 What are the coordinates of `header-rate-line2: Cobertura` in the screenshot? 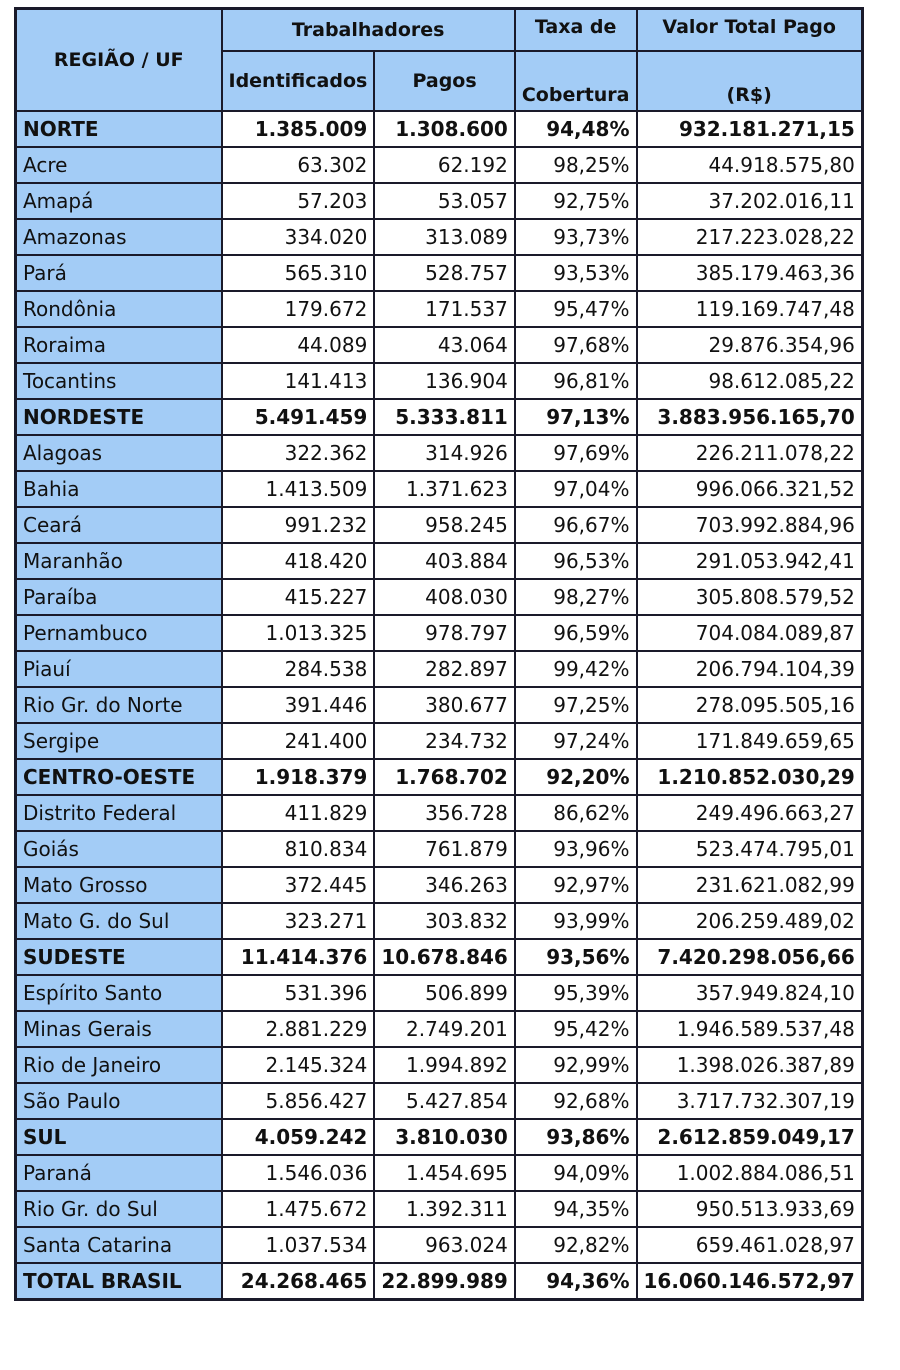 It's located at (575, 81).